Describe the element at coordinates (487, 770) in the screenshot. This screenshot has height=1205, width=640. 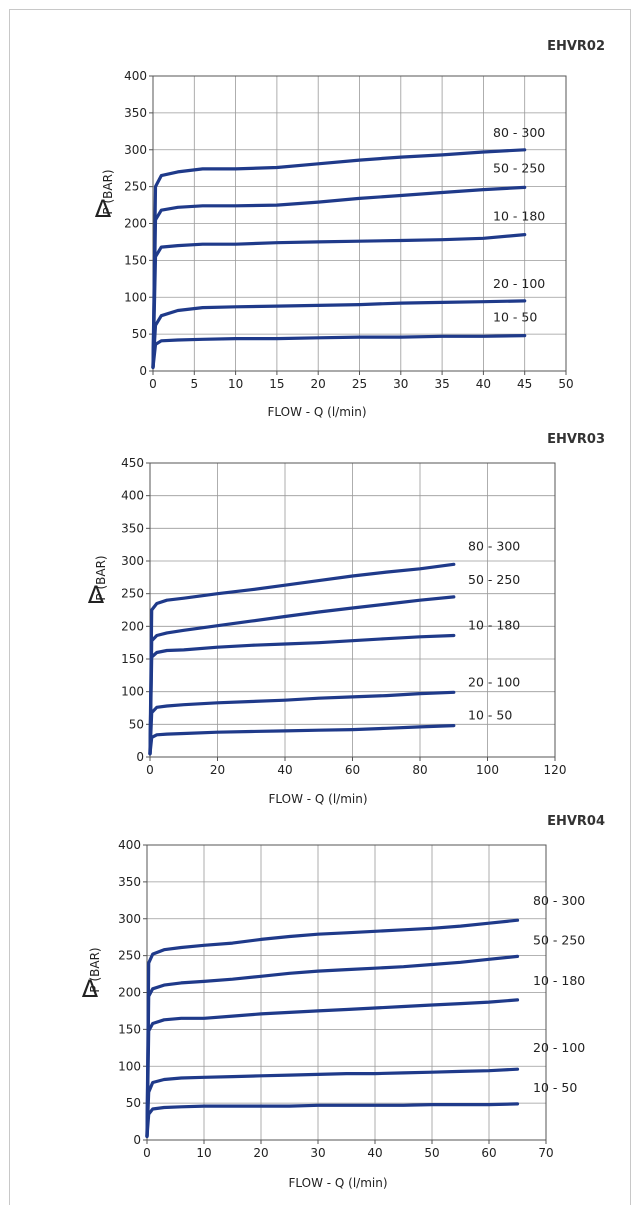
I see `x-tick-label: 100` at that location.